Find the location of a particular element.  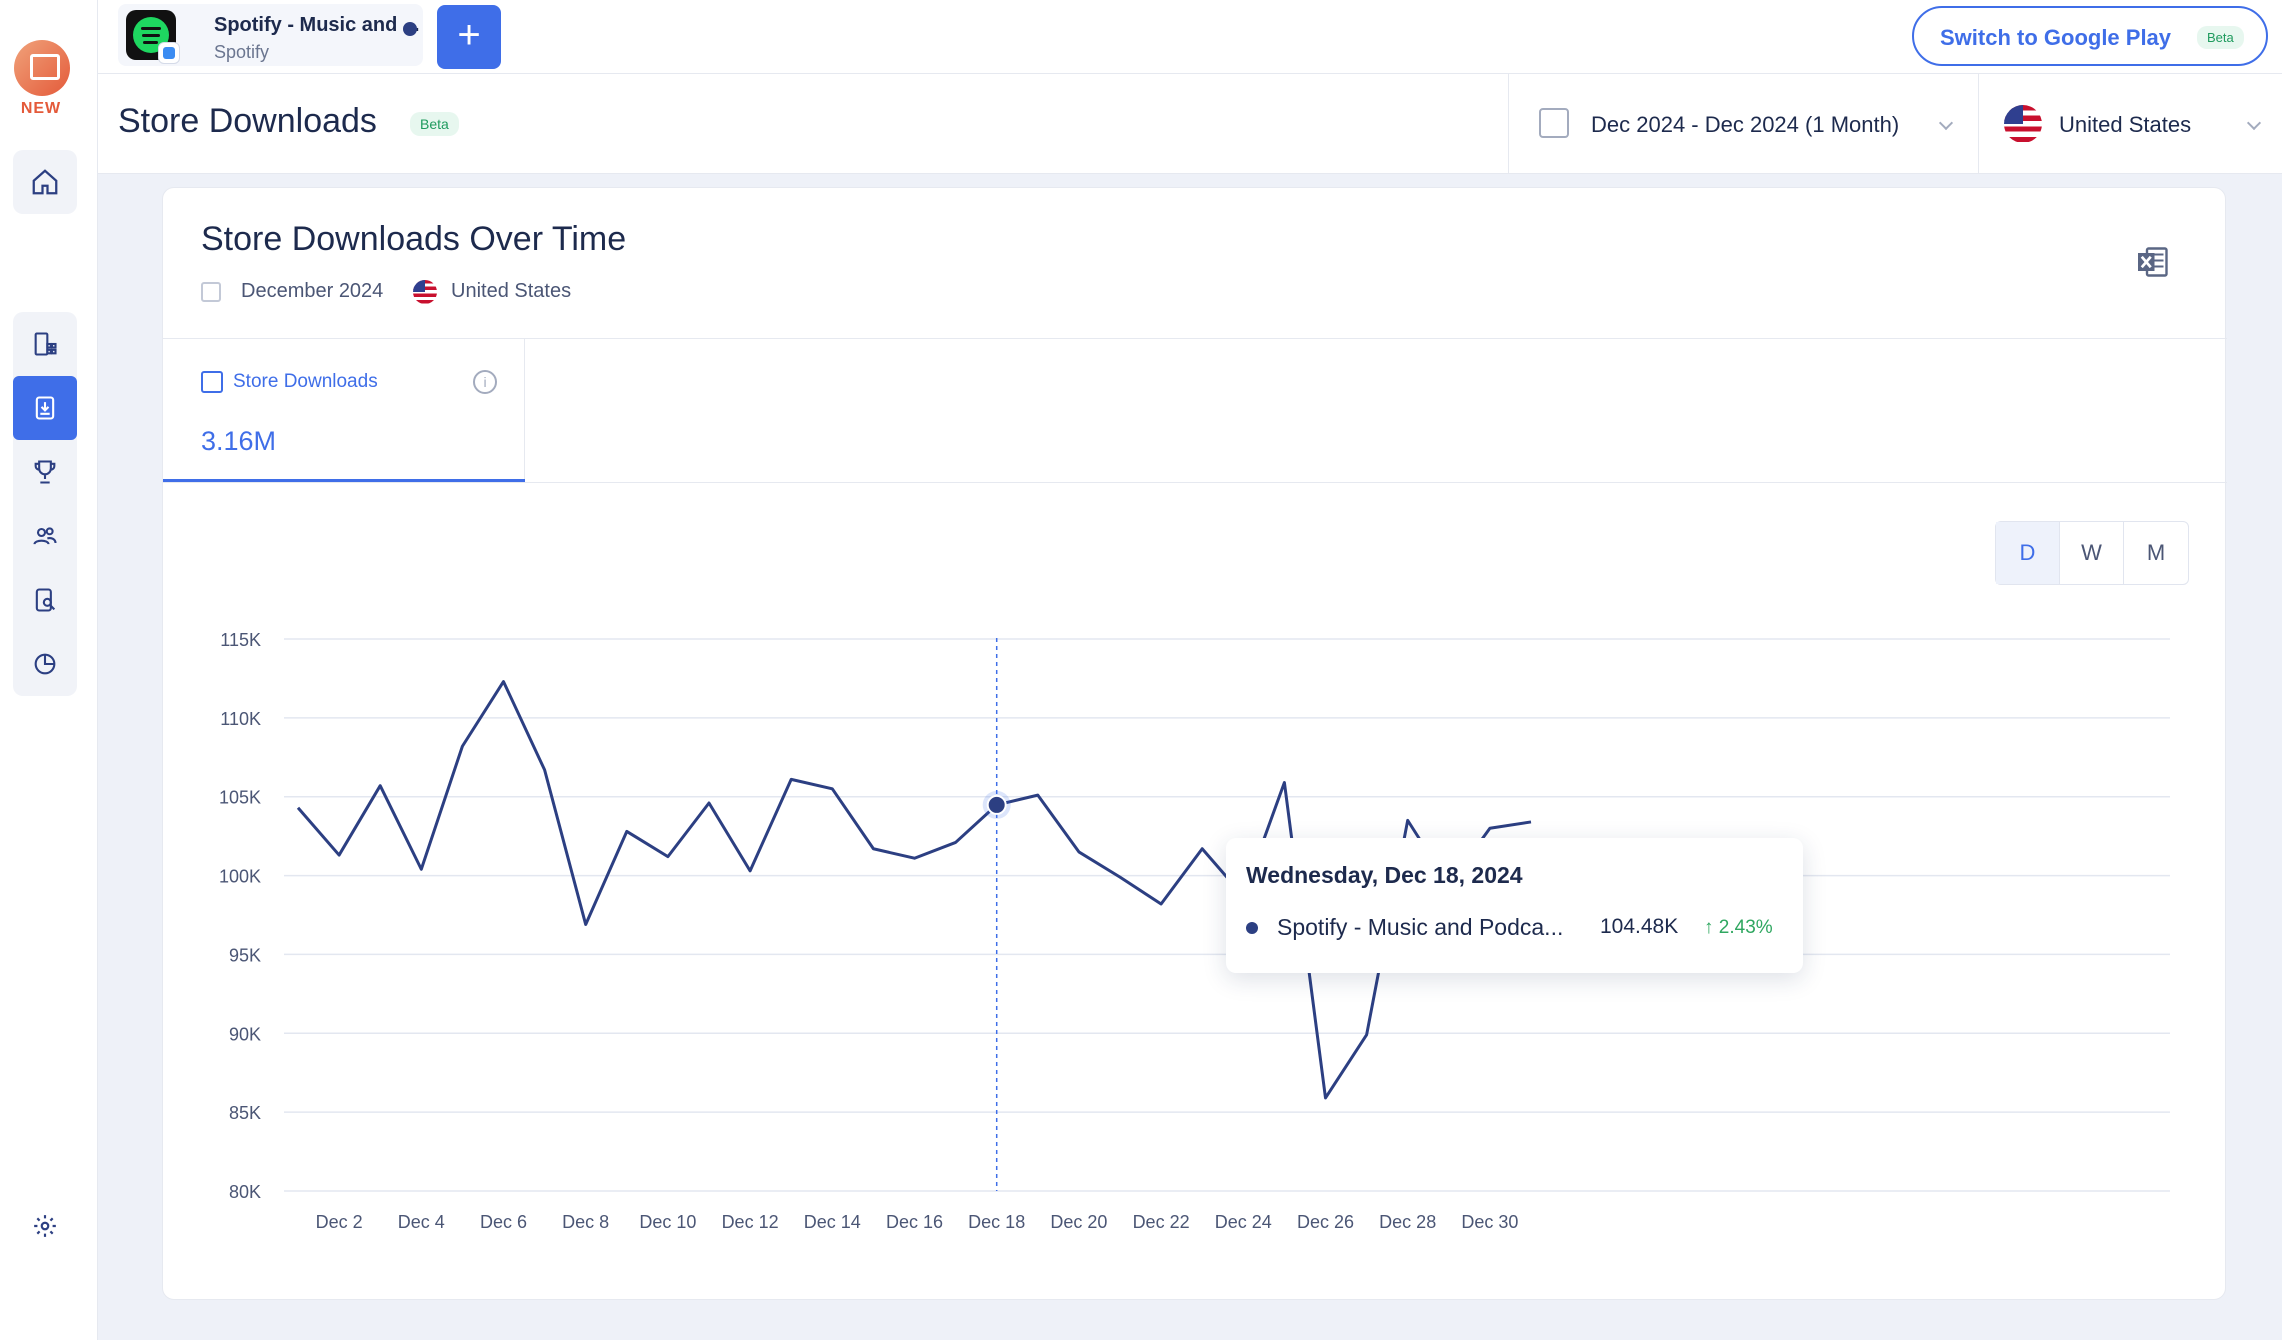

metric-tab-store-downloads: Store Downloads i 3.16M is located at coordinates (344, 410).